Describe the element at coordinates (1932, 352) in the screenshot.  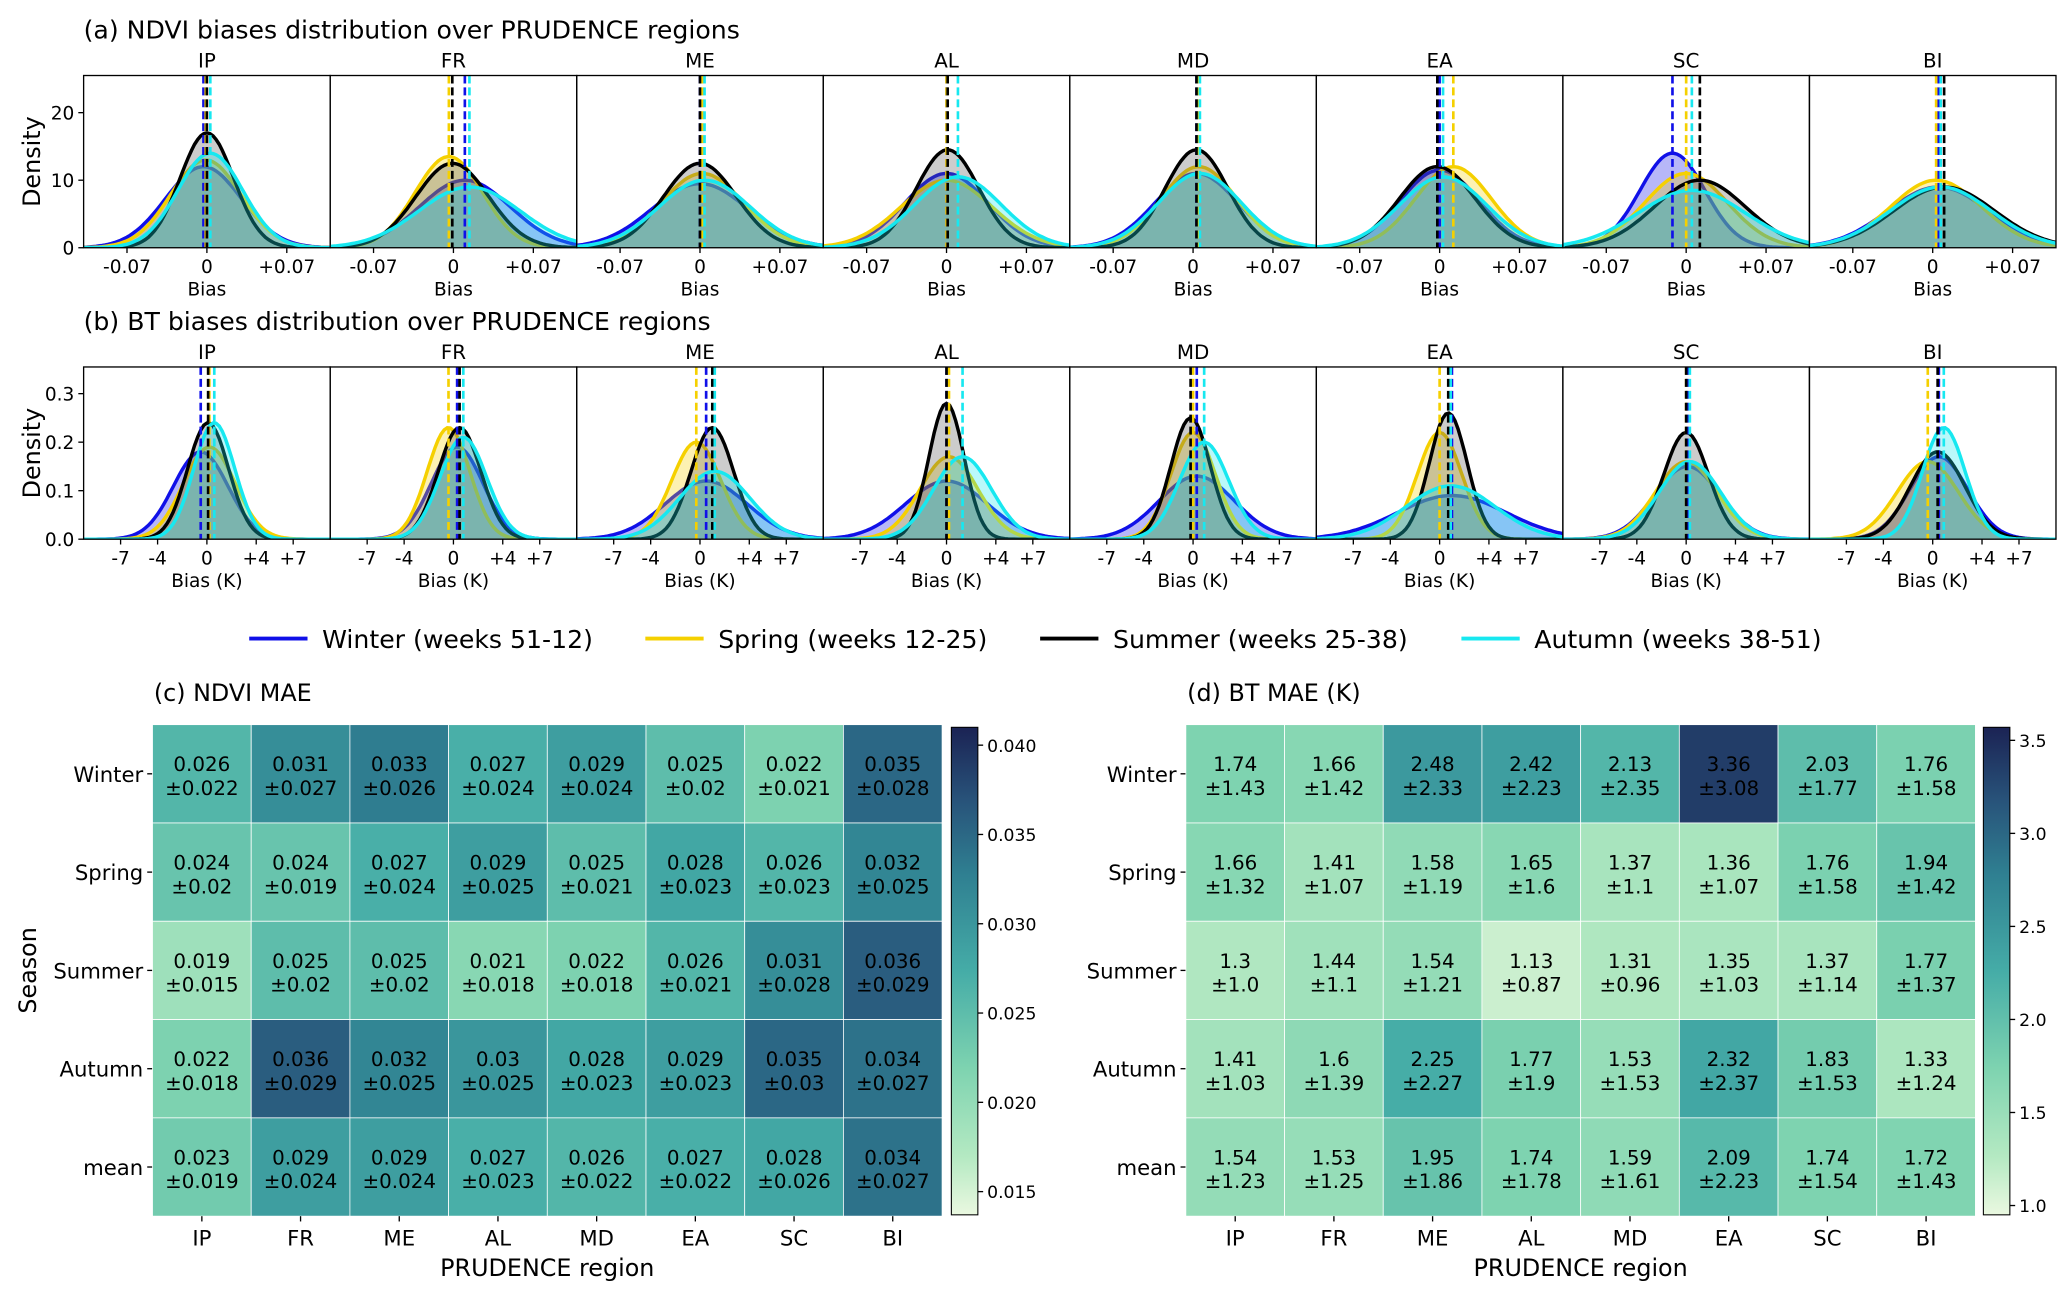
I see `panel-title: BI` at that location.